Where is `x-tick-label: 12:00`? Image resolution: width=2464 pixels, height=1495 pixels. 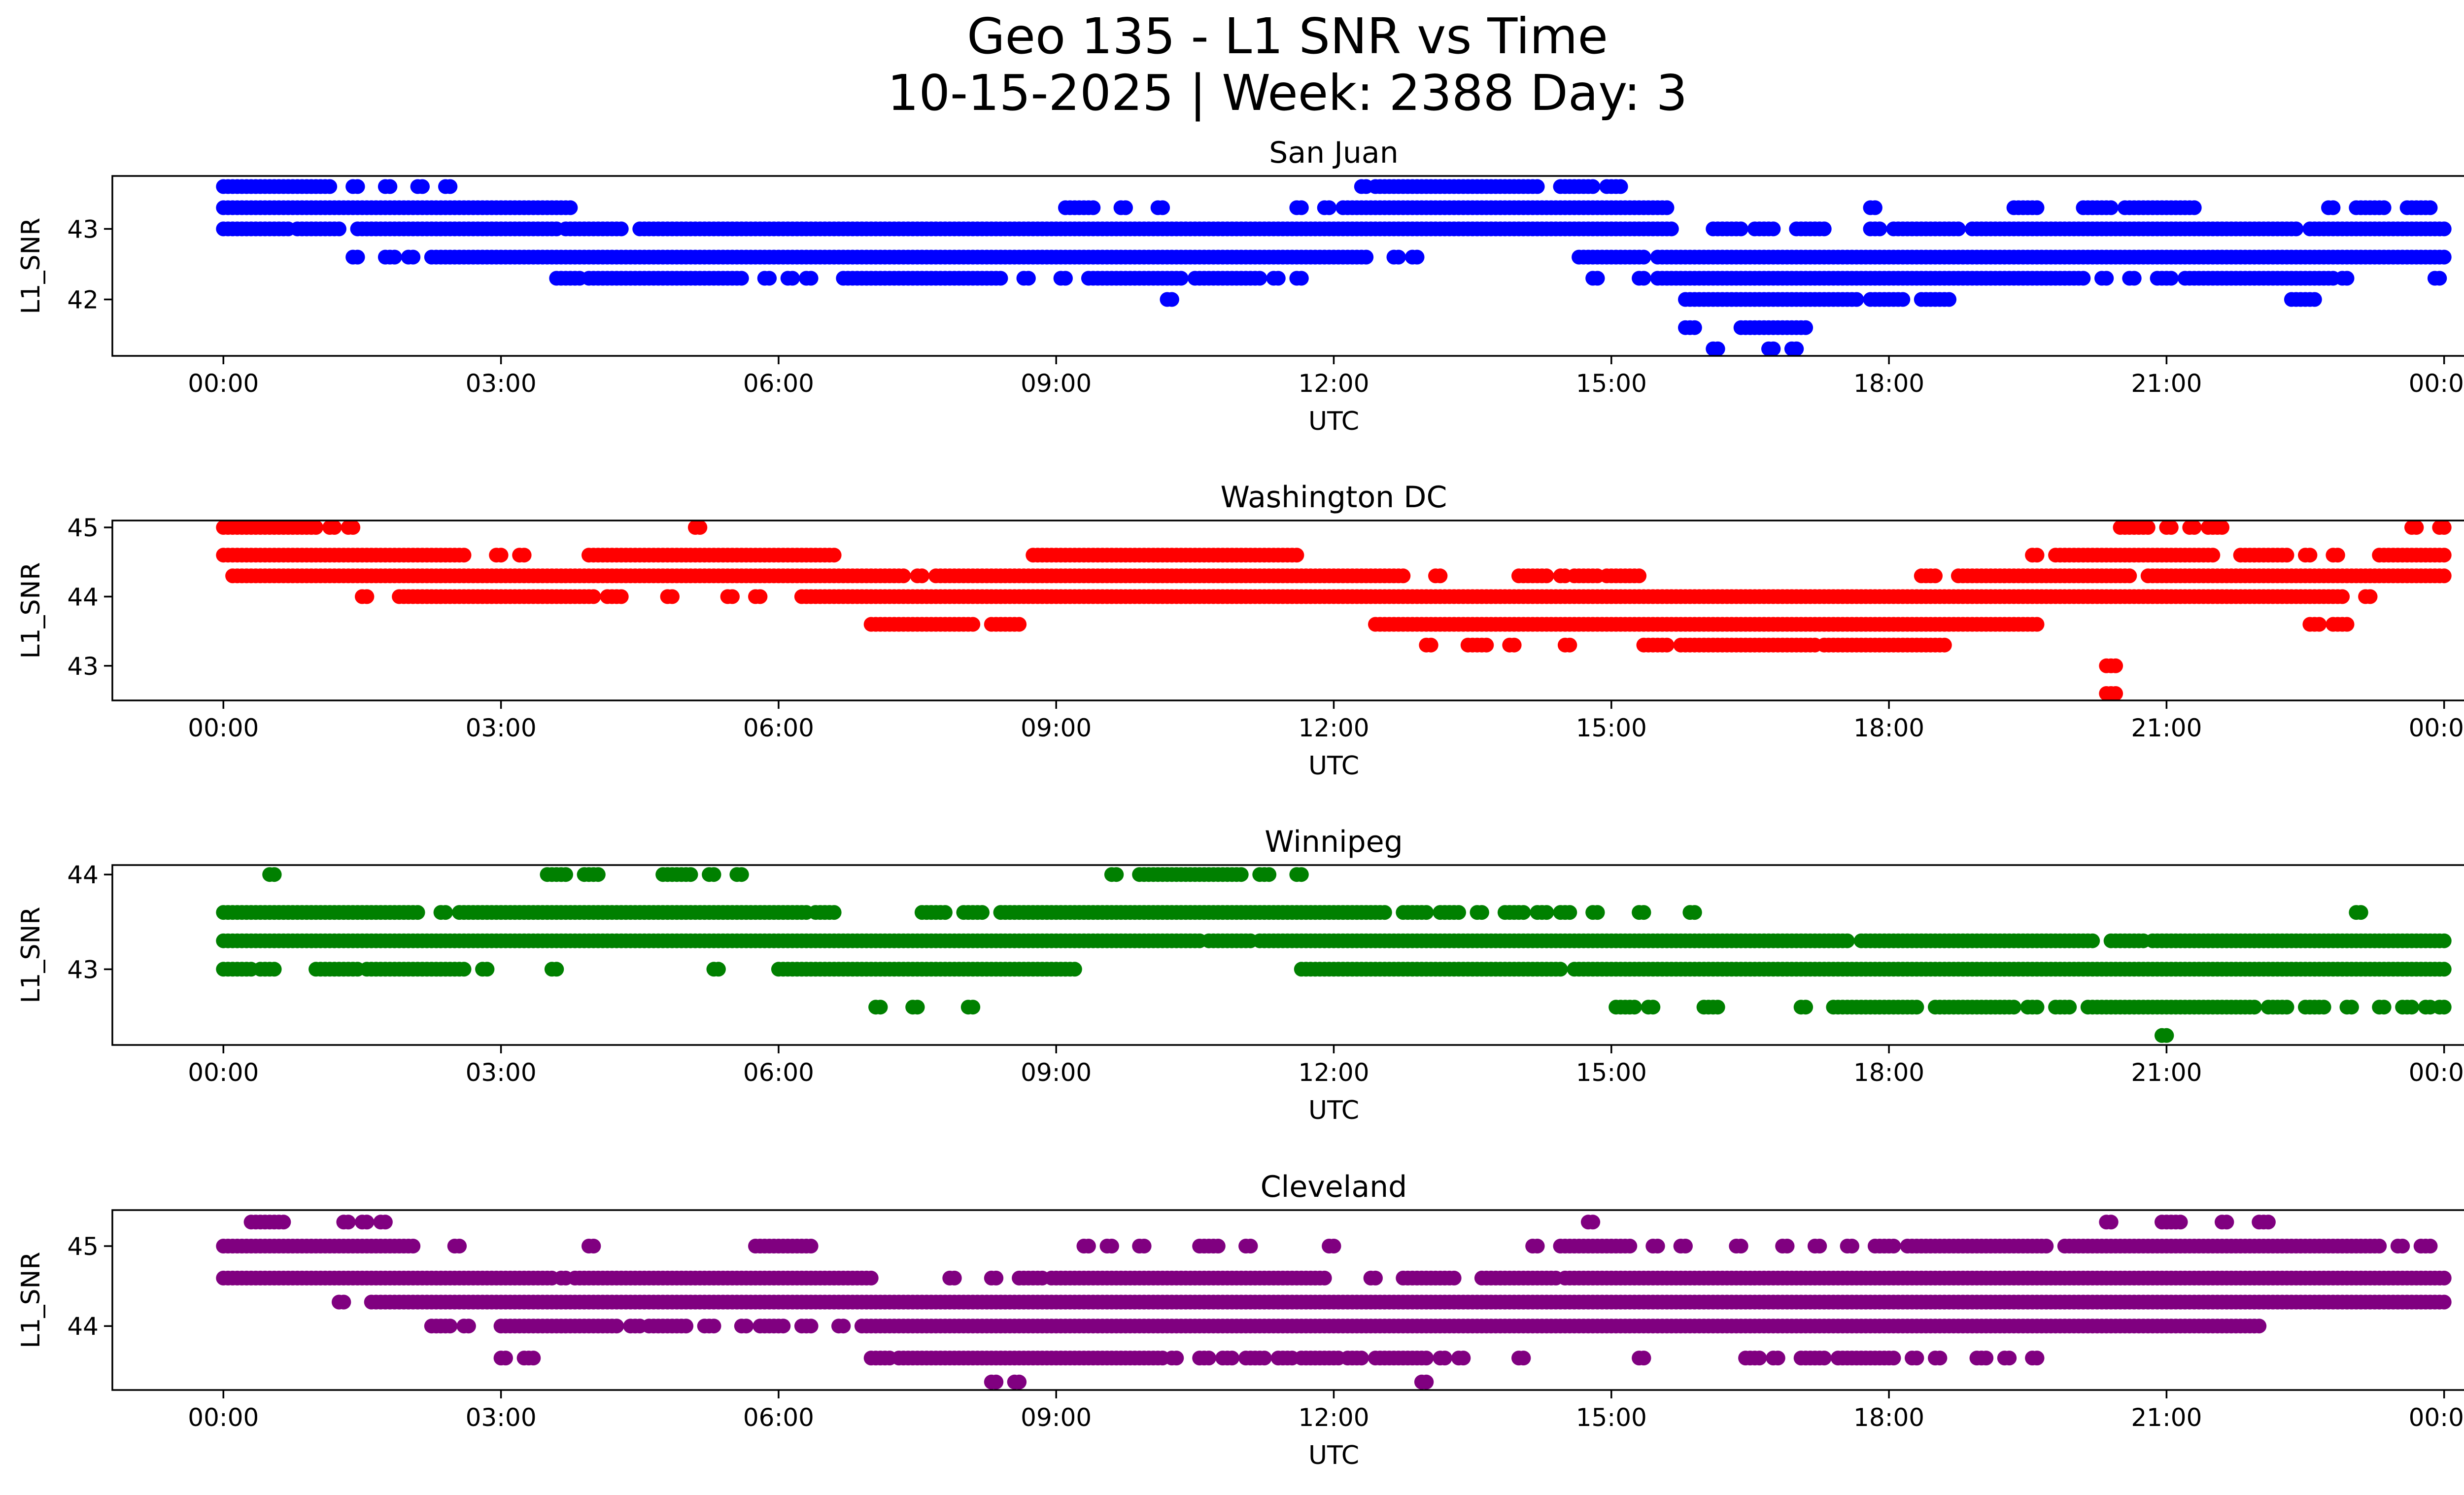
x-tick-label: 12:00 is located at coordinates (1333, 728).